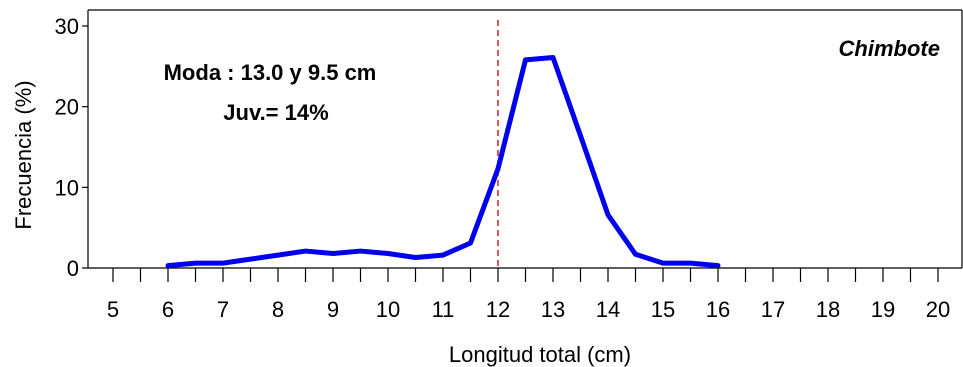 This screenshot has width=963, height=367. What do you see at coordinates (67, 187) in the screenshot?
I see `y-tick-label-10: 10` at bounding box center [67, 187].